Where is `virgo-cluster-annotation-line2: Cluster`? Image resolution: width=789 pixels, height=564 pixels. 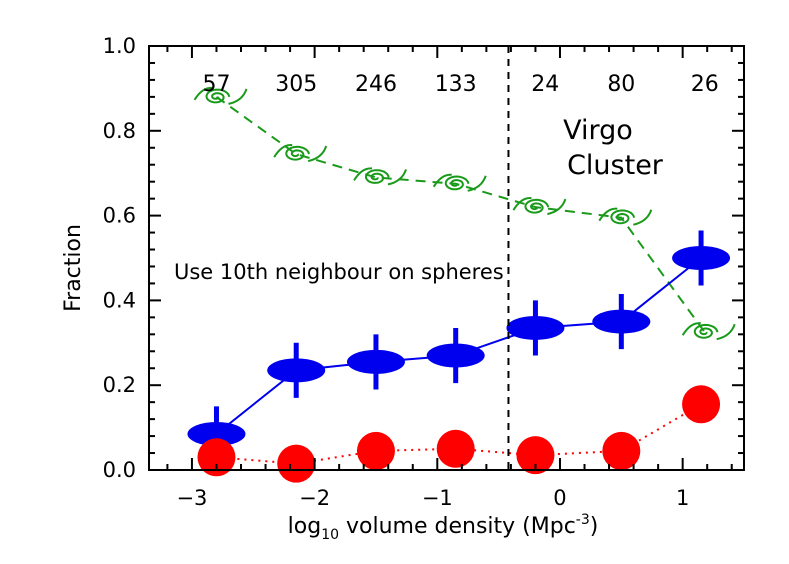
virgo-cluster-annotation-line2: Cluster is located at coordinates (615, 165).